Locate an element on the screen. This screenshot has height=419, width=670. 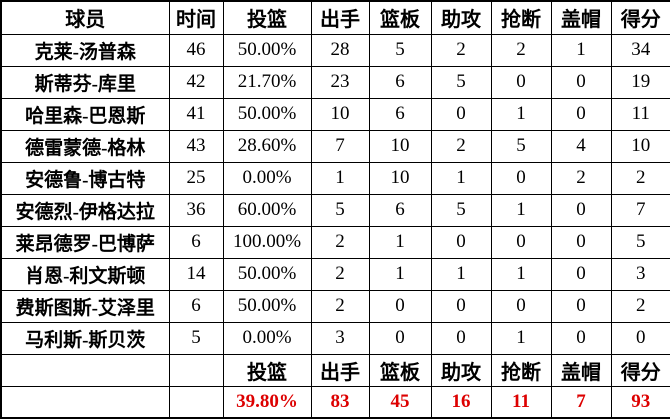
col-header-steals: 抢断 is located at coordinates (521, 17).